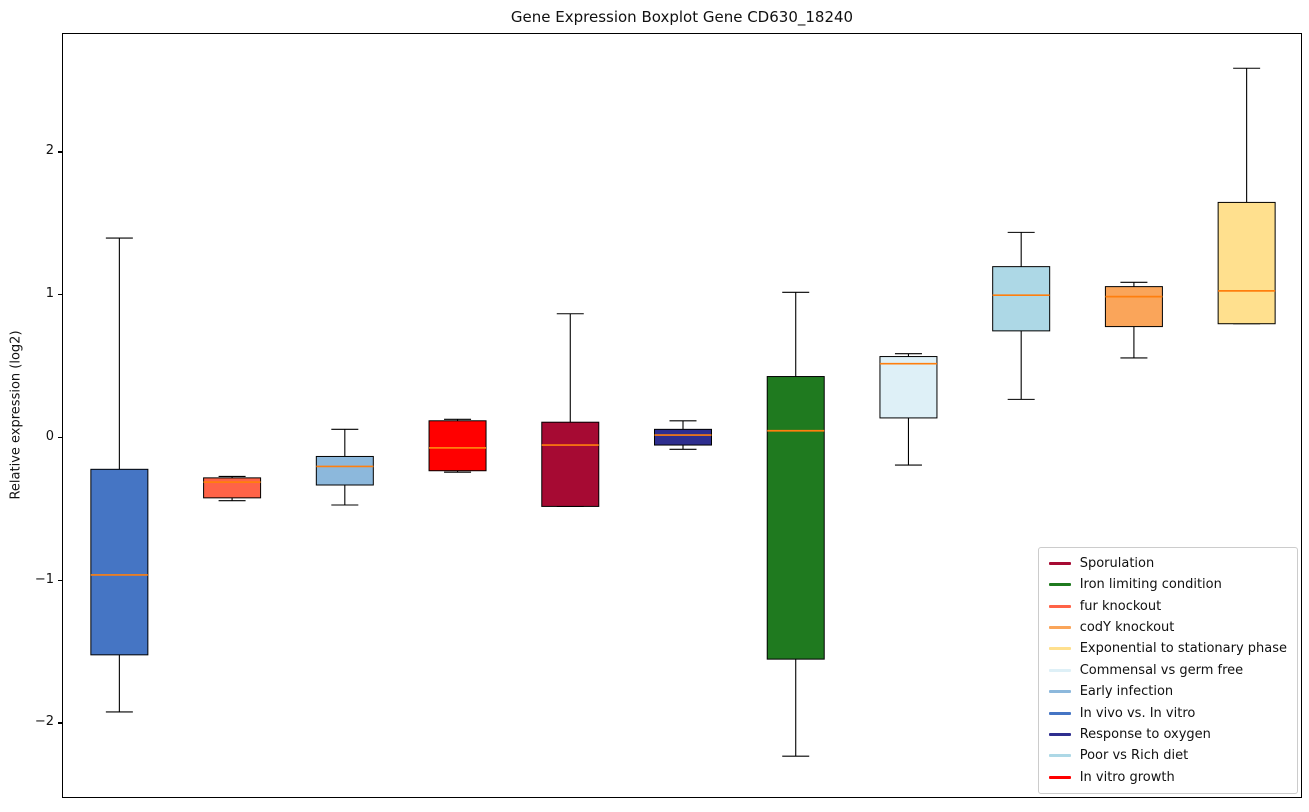 This screenshot has height=812, width=1309. What do you see at coordinates (1161, 670) in the screenshot?
I see `legend-label: Commensal vs germ free` at bounding box center [1161, 670].